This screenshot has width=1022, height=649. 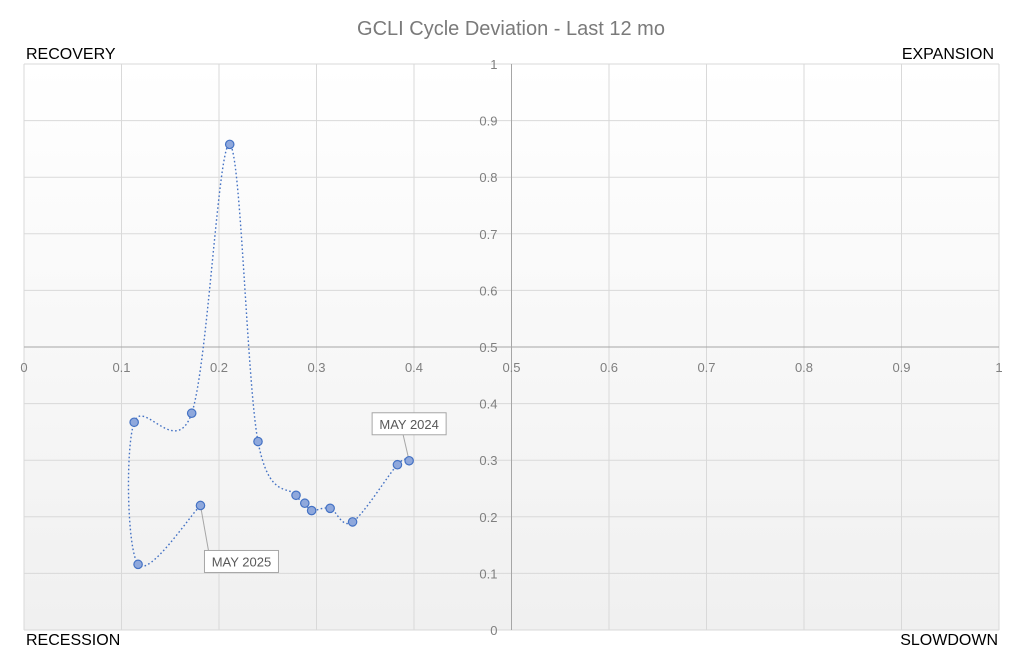 What do you see at coordinates (323, 492) in the screenshot?
I see `callouts: MAY 2024 MAY 2025` at bounding box center [323, 492].